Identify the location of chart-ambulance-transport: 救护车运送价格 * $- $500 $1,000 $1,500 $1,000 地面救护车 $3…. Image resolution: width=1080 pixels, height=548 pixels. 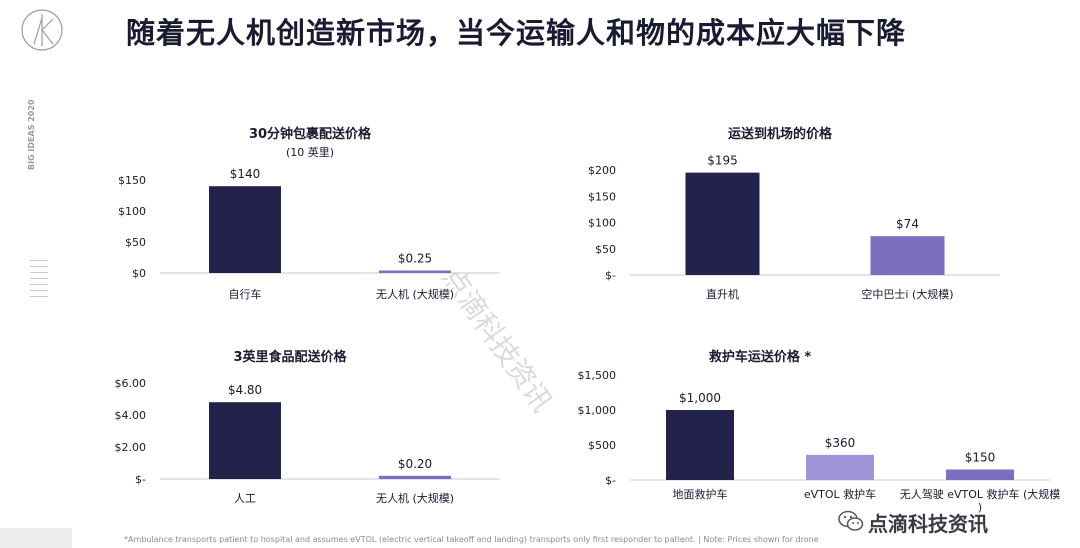
(819, 435).